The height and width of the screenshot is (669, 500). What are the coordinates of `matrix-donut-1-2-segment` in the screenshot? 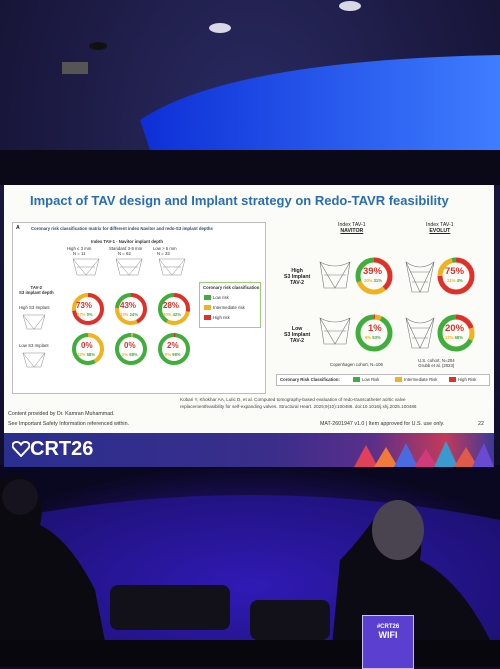 It's located at (174, 349).